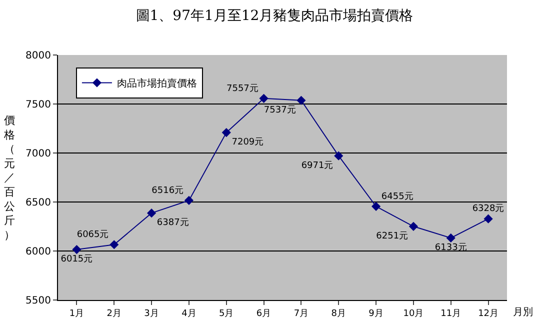  I want to click on y-tick-label: 7000, so click(38, 154).